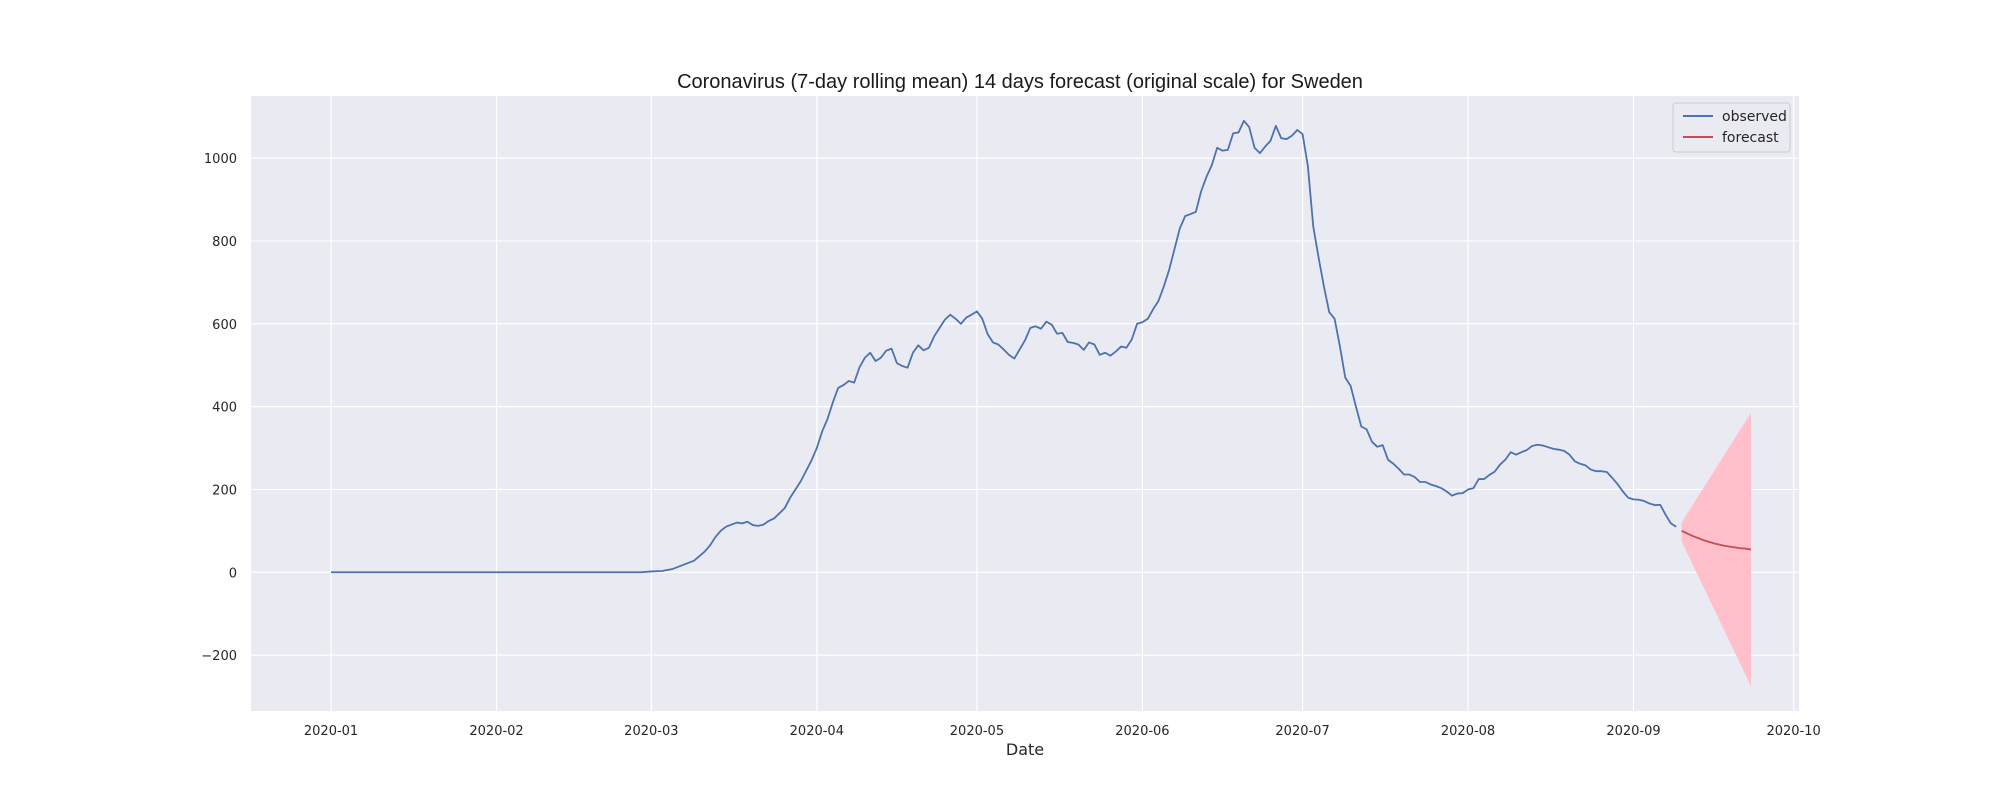 Image resolution: width=2000 pixels, height=800 pixels. What do you see at coordinates (496, 731) in the screenshot?
I see `x-tick-label: 2020-02` at bounding box center [496, 731].